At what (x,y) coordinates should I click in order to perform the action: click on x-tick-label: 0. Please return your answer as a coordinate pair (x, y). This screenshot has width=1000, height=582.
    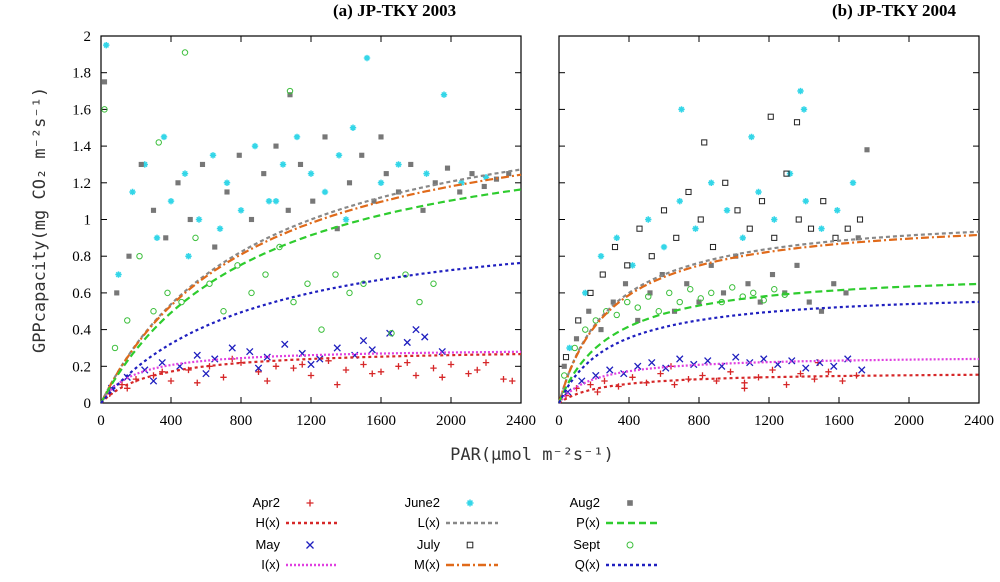
    Looking at the image, I should click on (559, 421).